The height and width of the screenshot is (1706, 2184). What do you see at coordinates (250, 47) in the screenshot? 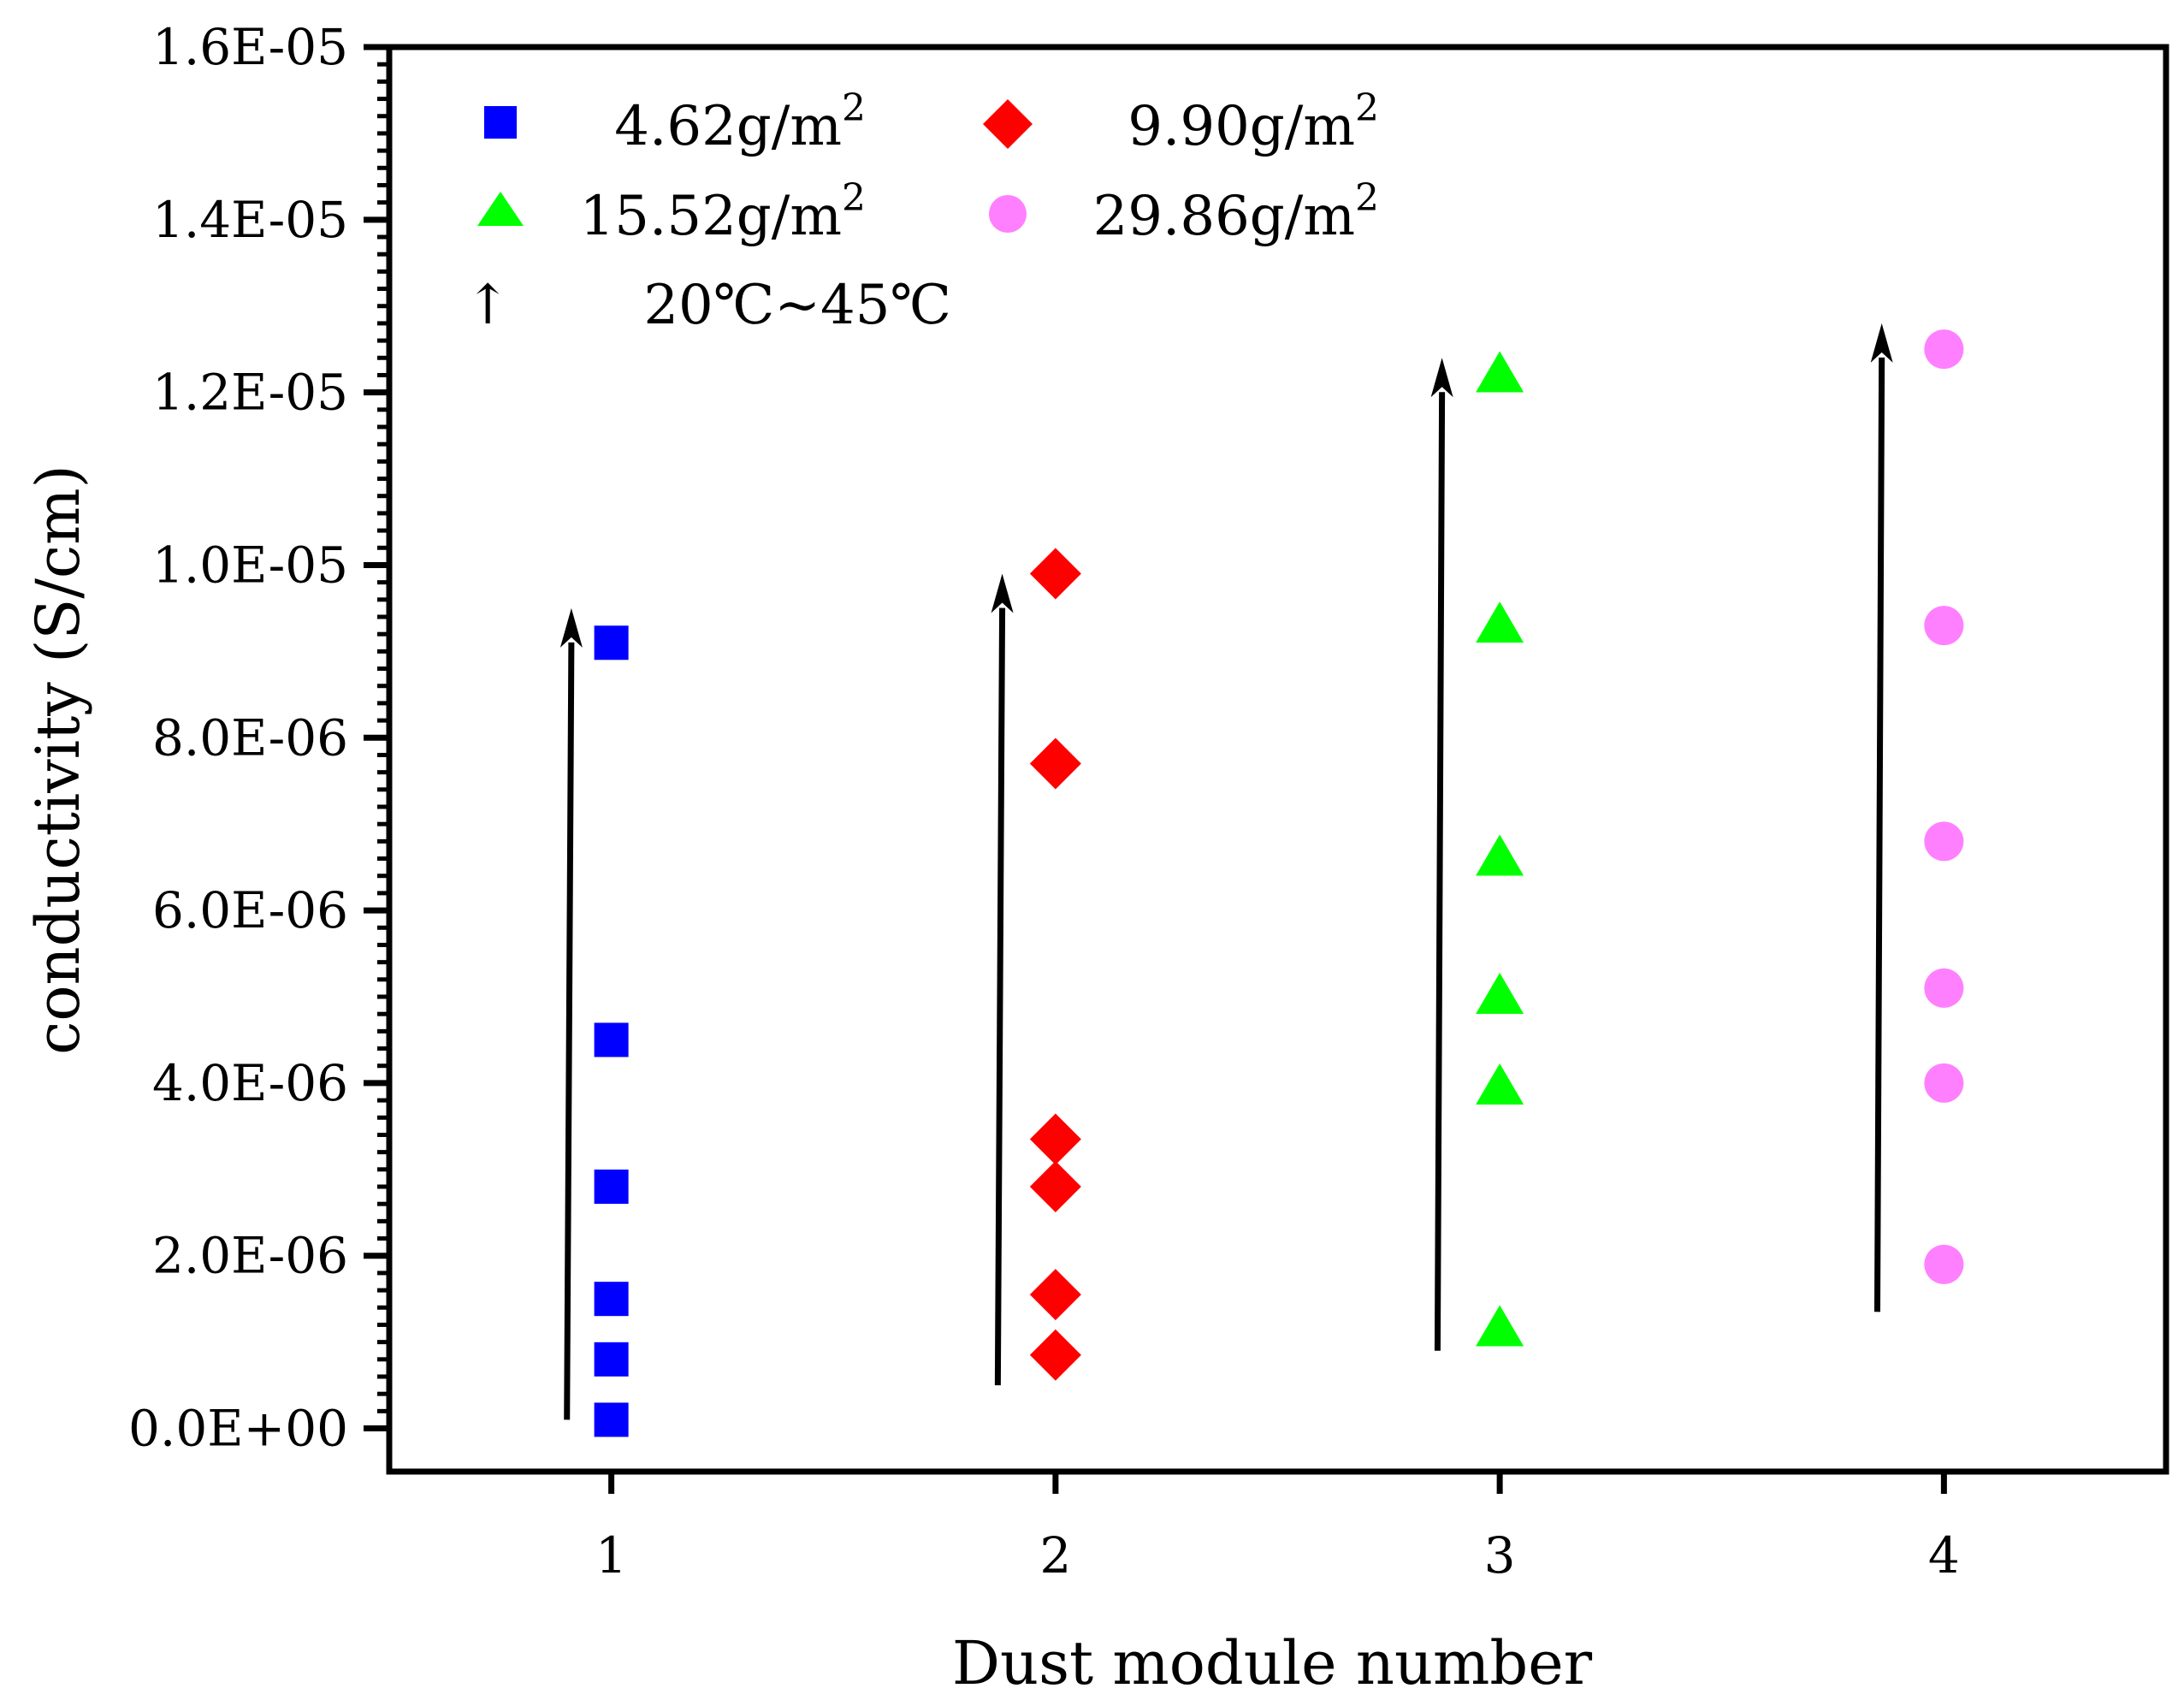
I see `y-tick-label: 1.6E-05` at bounding box center [250, 47].